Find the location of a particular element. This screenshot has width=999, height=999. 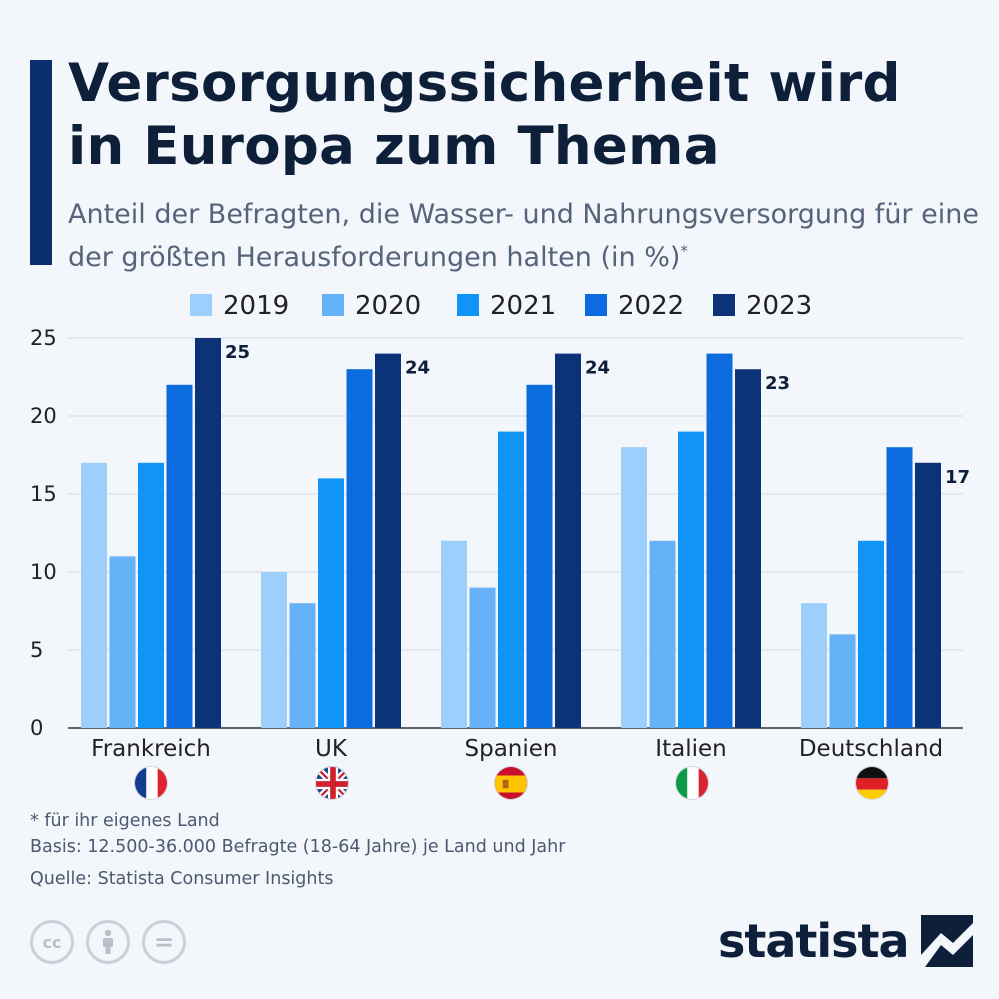

nd-icon: = is located at coordinates (164, 942).